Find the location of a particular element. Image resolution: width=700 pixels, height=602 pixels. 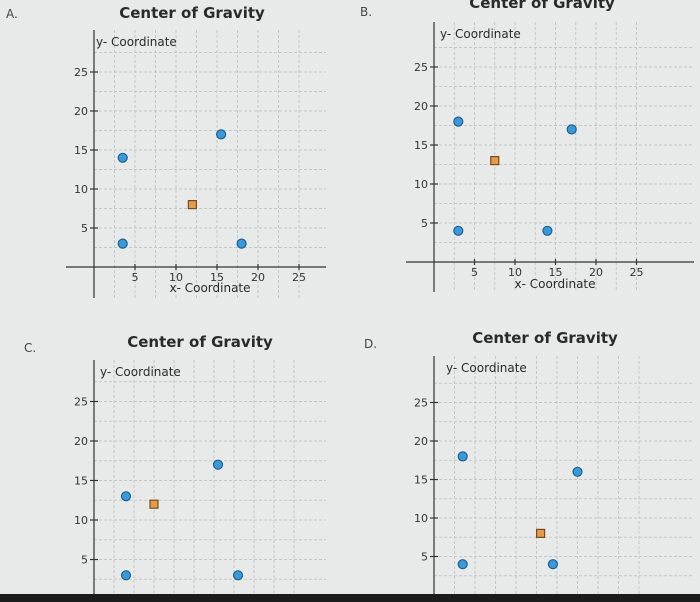

screen-bezel is located at coordinates (350, 598).